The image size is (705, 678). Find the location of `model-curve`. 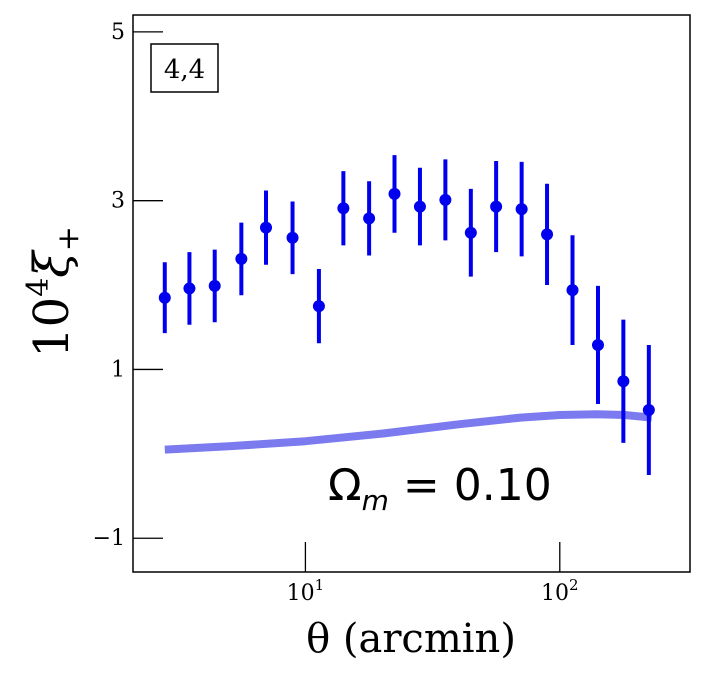

model-curve is located at coordinates (408, 432).